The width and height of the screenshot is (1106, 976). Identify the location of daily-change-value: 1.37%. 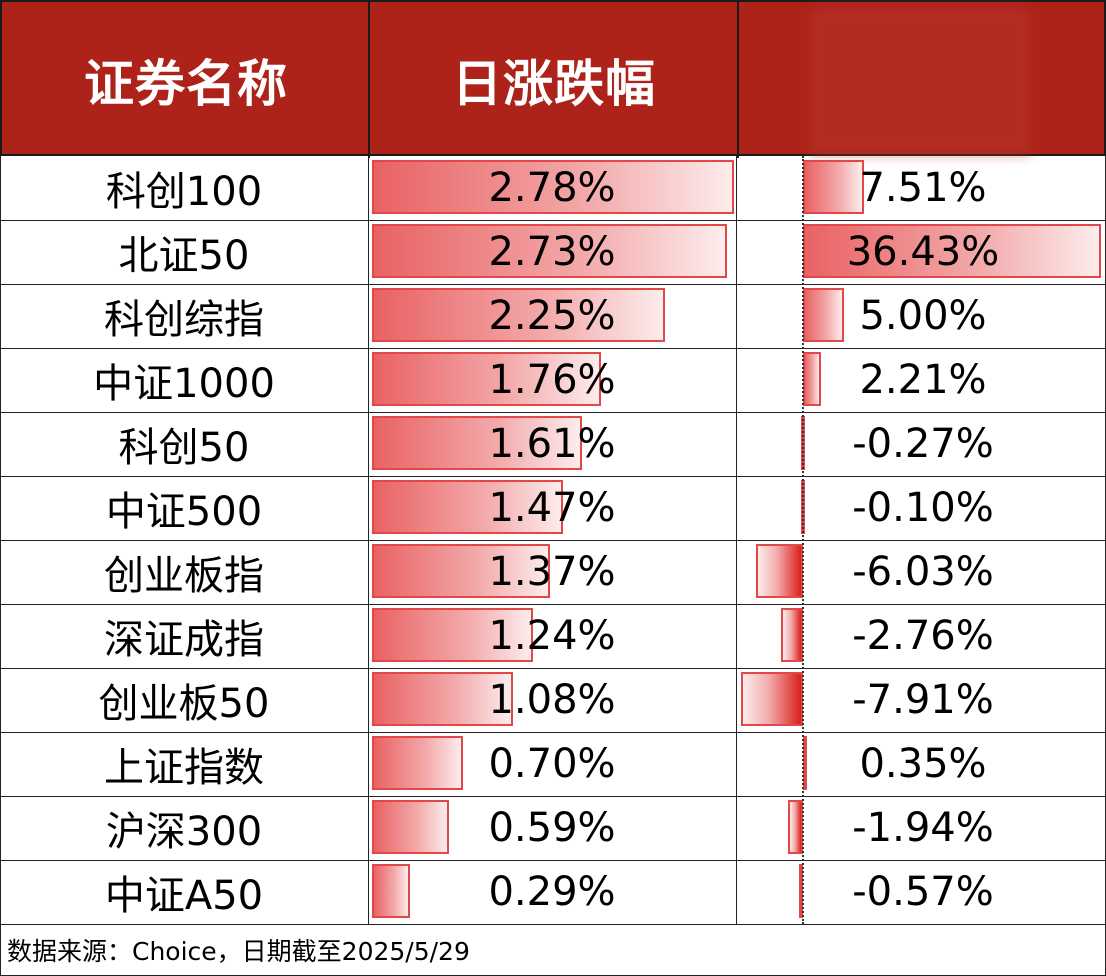
(552, 572).